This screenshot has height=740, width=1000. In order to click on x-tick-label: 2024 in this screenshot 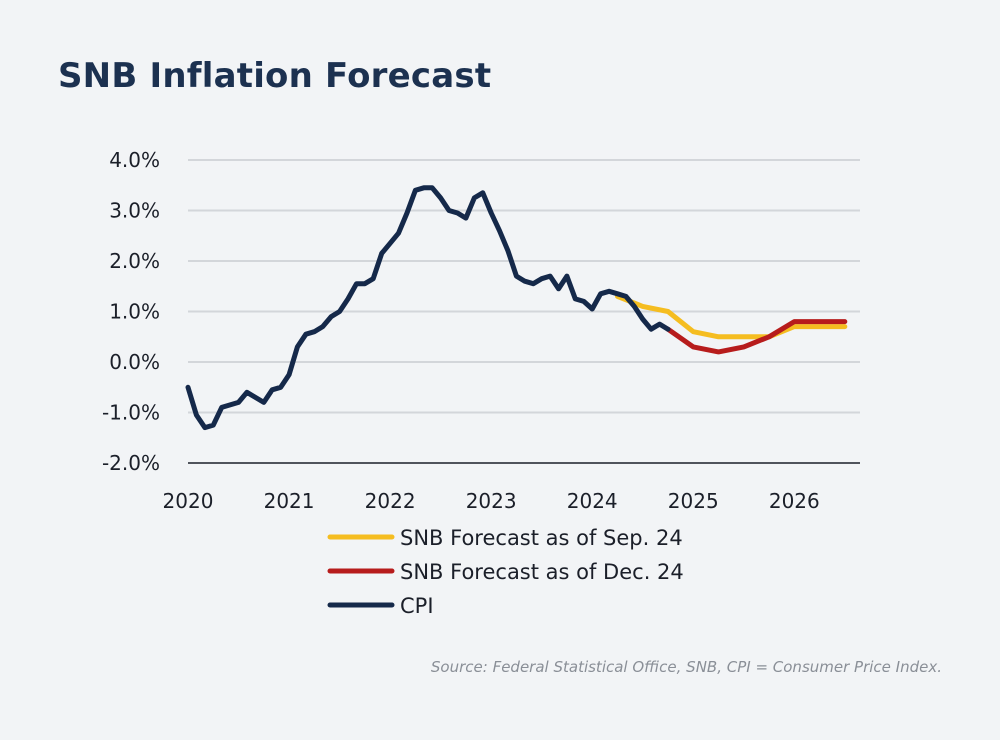, I will do `click(592, 501)`.